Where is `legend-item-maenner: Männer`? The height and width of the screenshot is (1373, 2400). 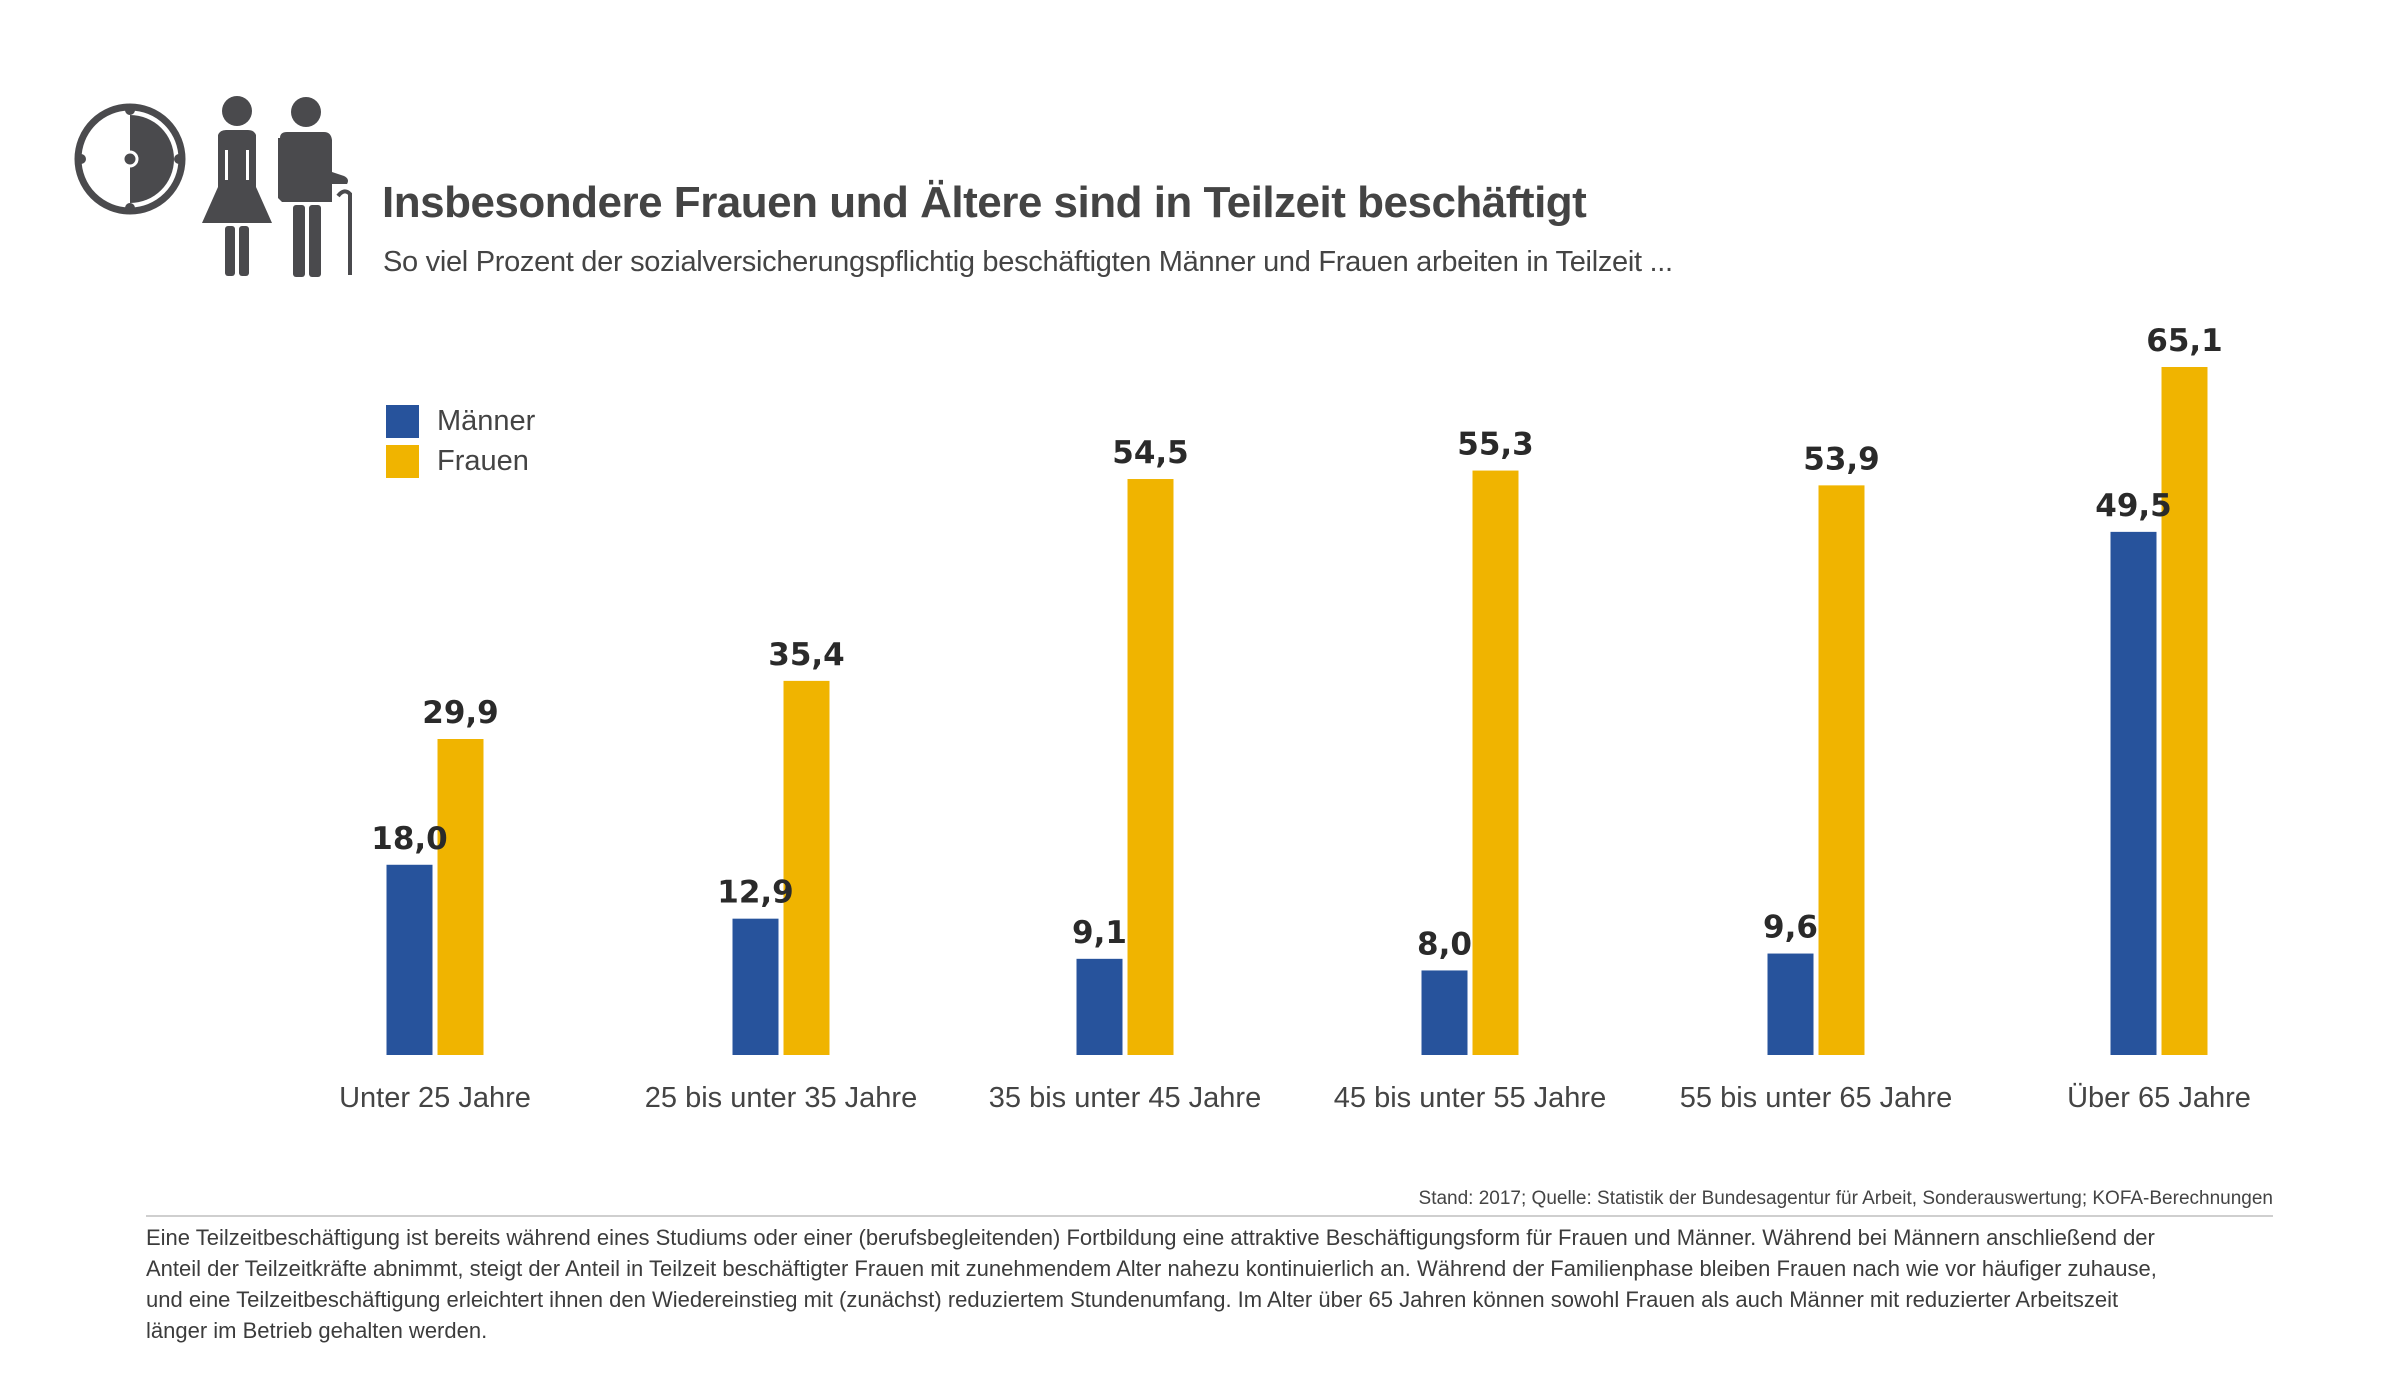
legend-item-maenner: Männer is located at coordinates (460, 421).